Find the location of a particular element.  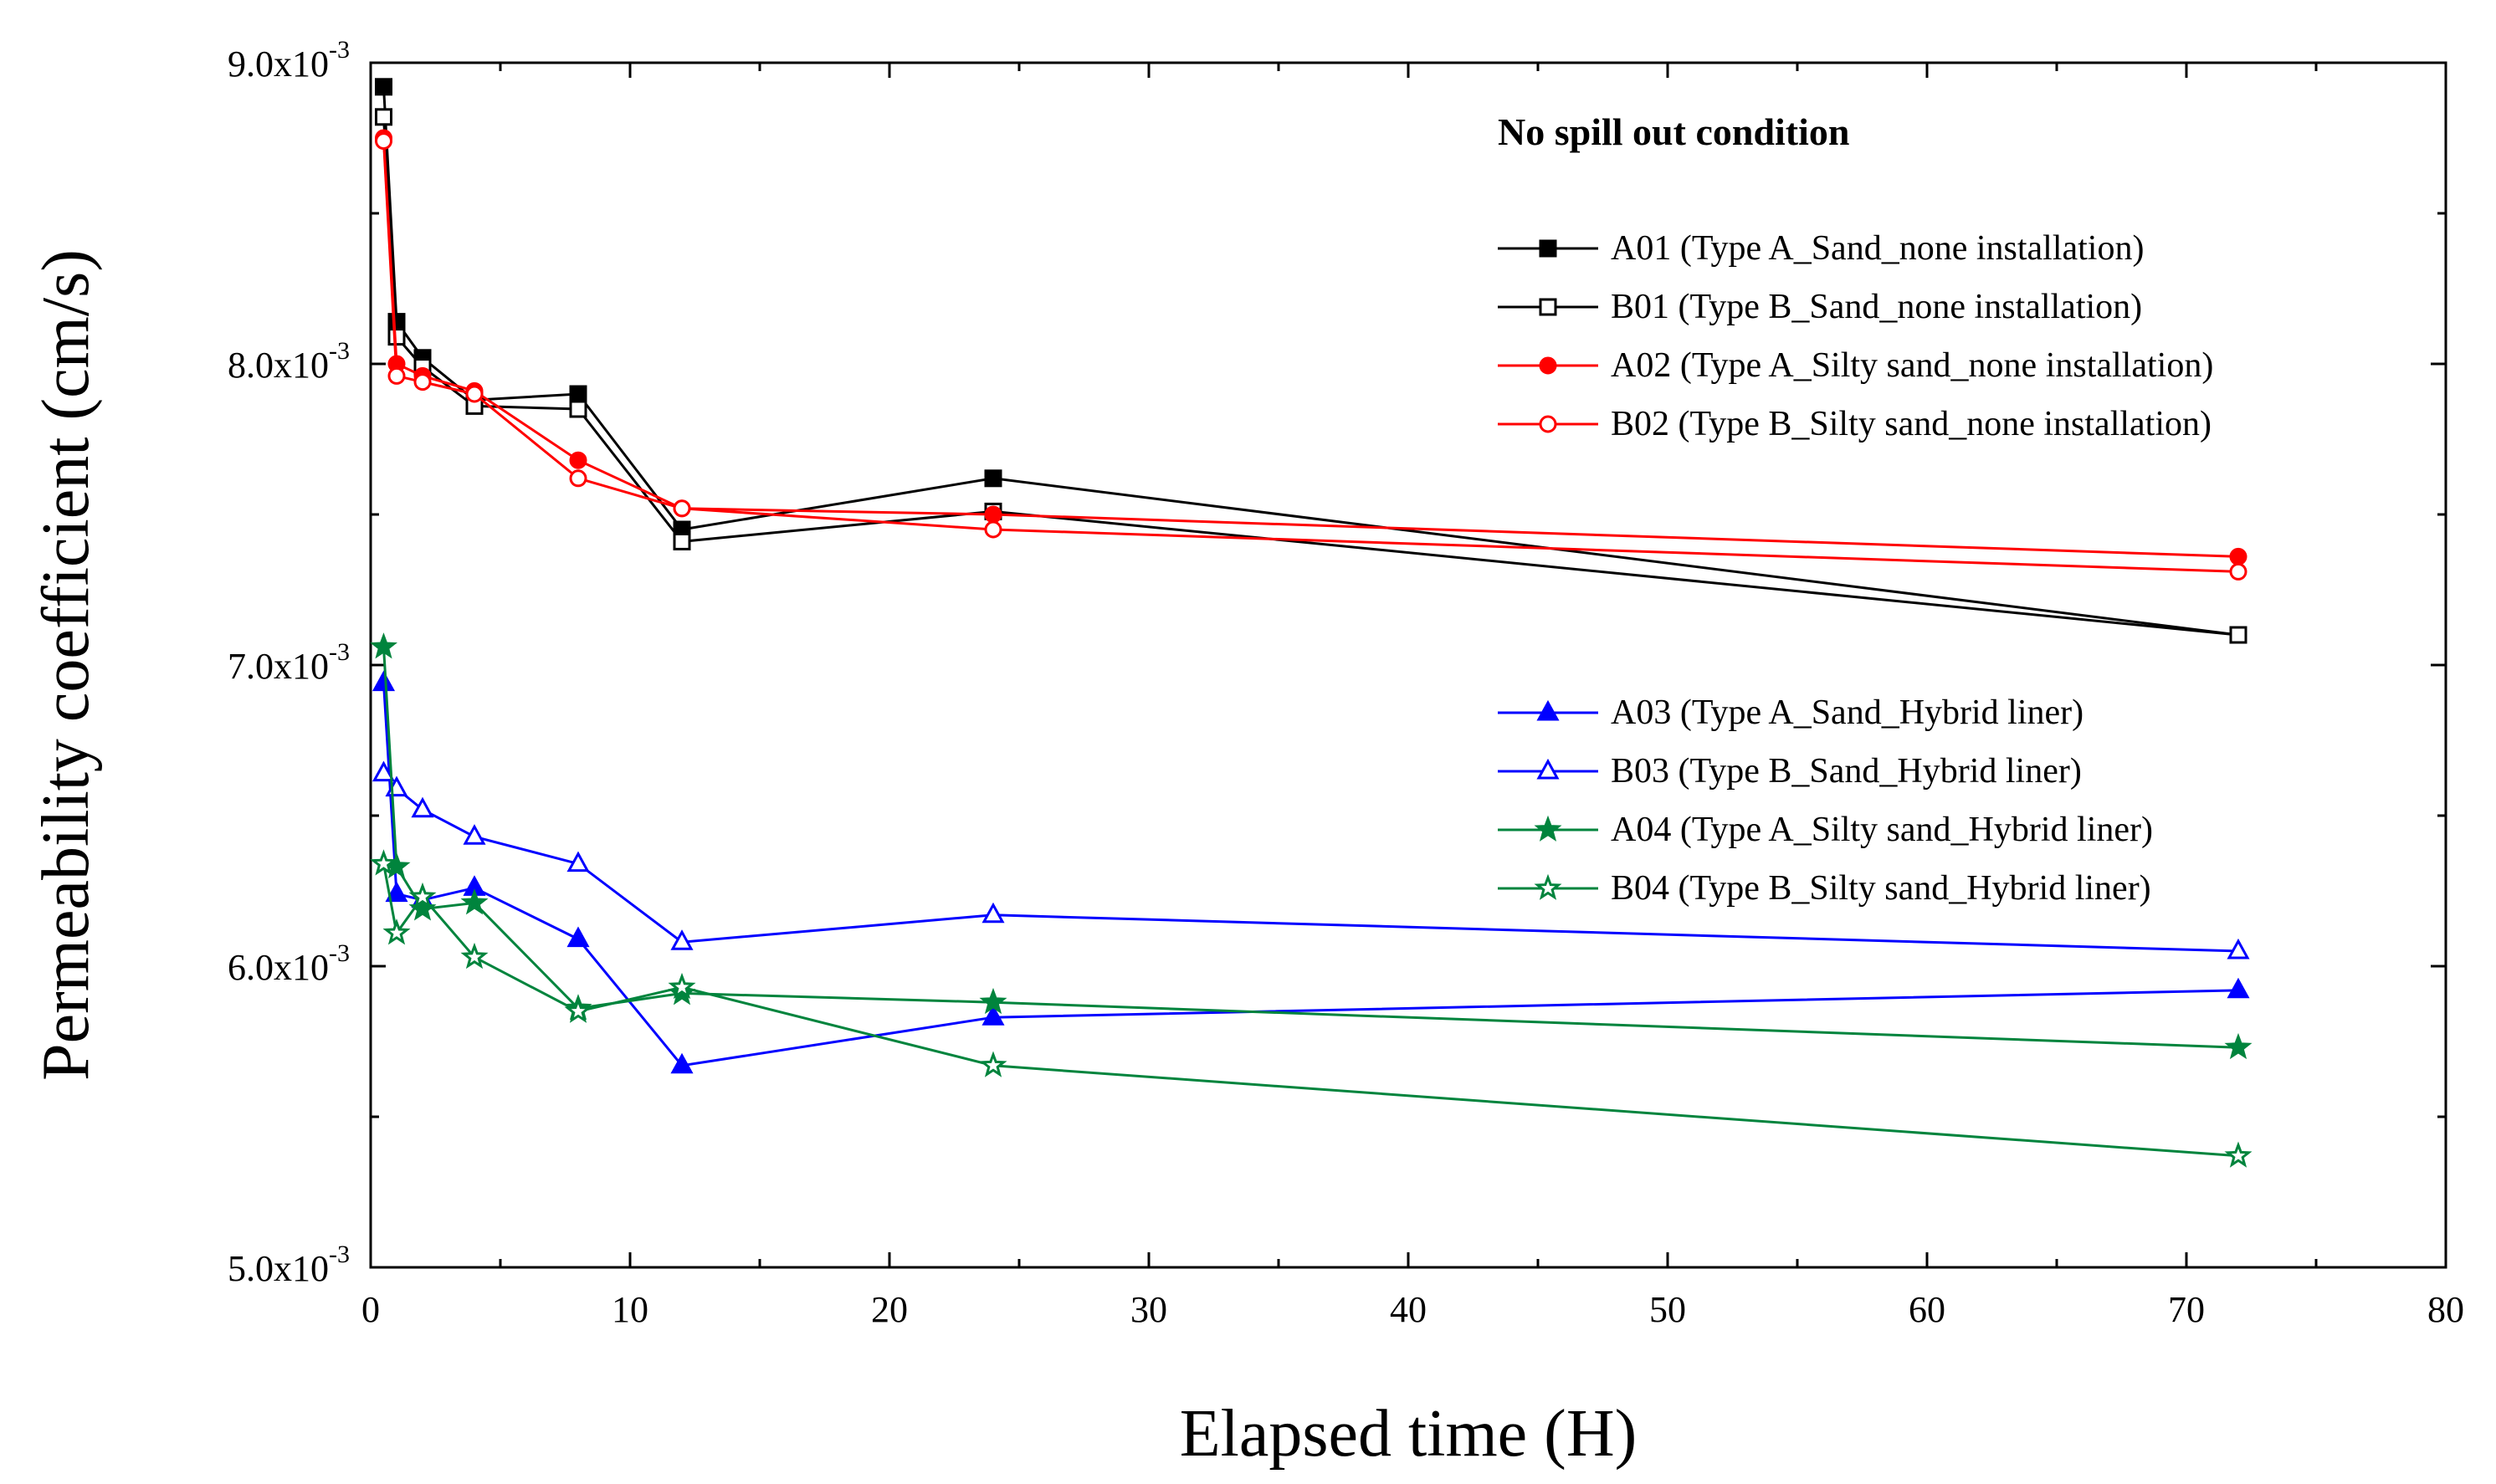

y-tick-label: 9.0x10⁻³ is located at coordinates (289, 60).